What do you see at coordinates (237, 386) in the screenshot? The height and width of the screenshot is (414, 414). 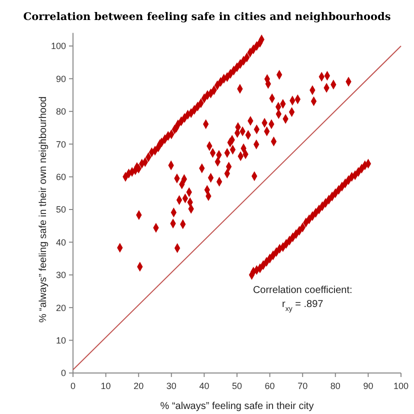 I see `x-tick-label: 50` at bounding box center [237, 386].